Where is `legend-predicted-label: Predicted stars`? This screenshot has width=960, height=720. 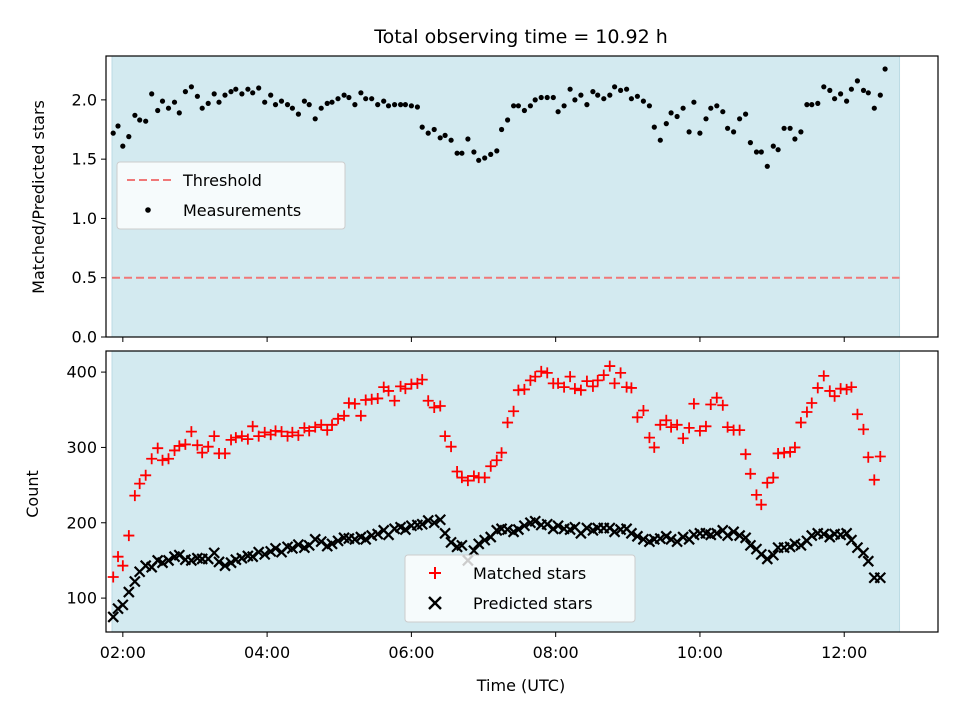 legend-predicted-label: Predicted stars is located at coordinates (533, 603).